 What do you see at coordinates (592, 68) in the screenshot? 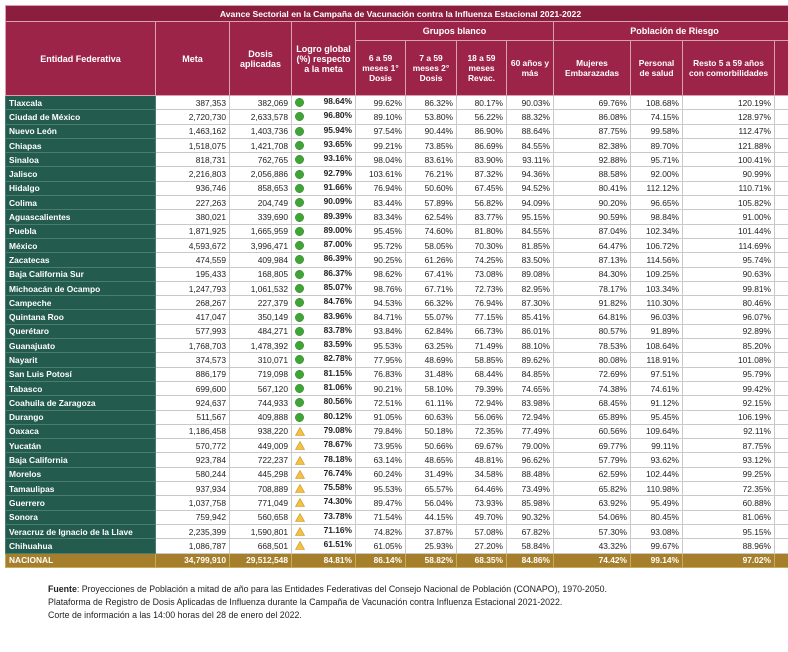
I see `column-header: Mujeres Embarazadas` at bounding box center [592, 68].